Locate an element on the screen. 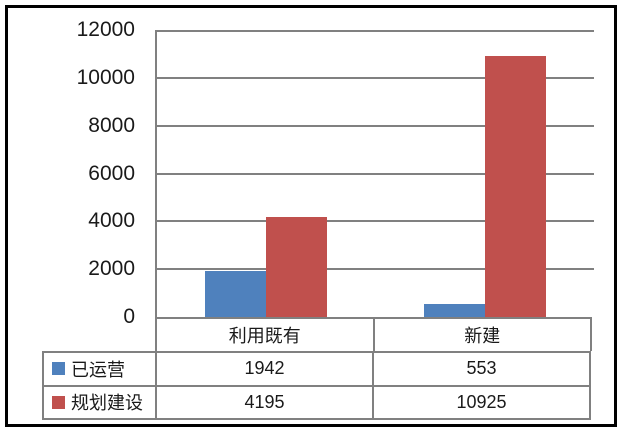  table-value-cell: 4195 is located at coordinates (263, 402).